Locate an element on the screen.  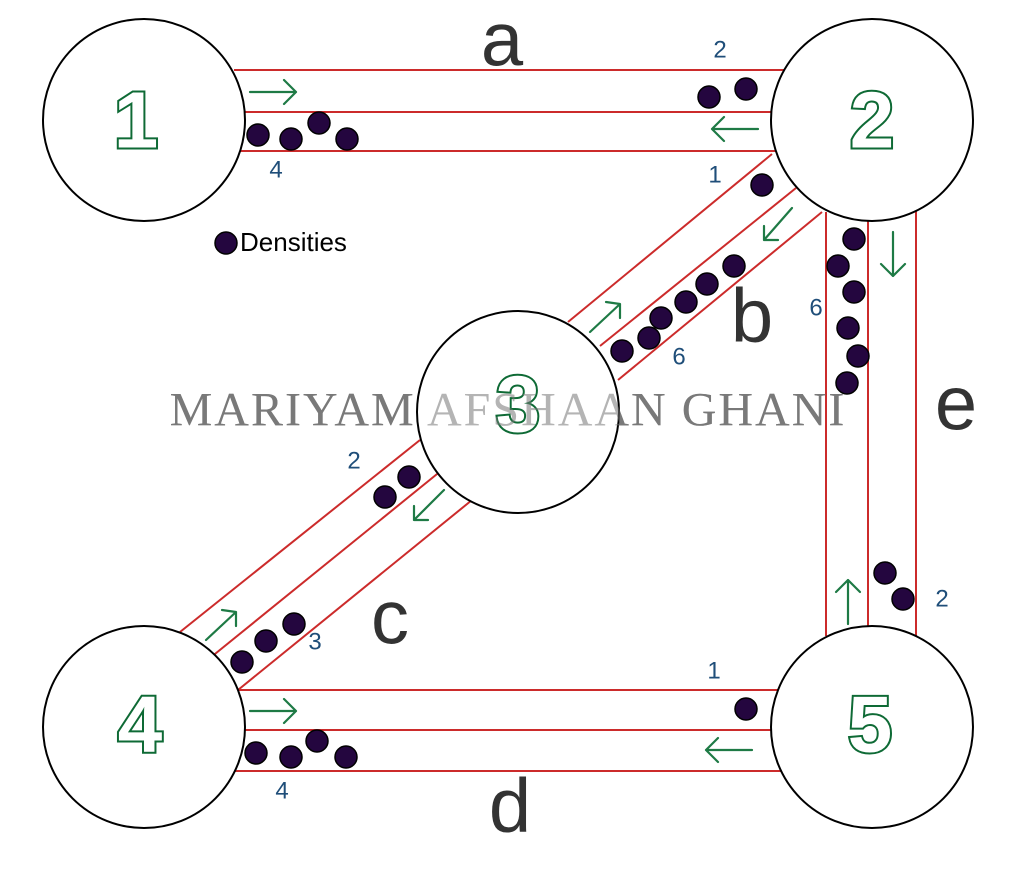
arrow-up-icon is located at coordinates (848, 602).